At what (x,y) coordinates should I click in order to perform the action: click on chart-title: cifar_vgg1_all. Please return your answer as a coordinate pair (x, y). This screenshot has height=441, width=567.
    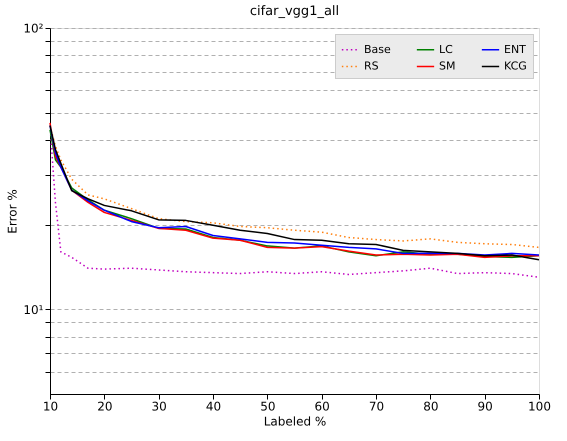
    Looking at the image, I should click on (295, 11).